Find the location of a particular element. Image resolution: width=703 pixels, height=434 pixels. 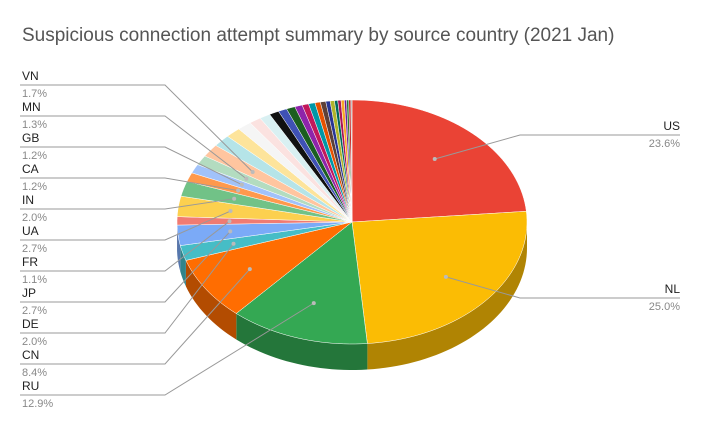

slice-label: DE is located at coordinates (30, 324).